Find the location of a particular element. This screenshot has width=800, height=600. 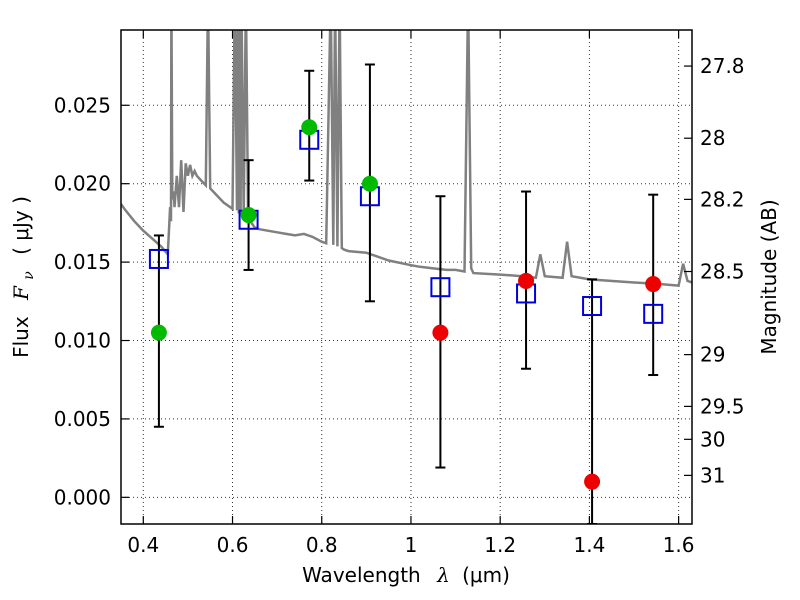

y2-tick-label: 27.8 is located at coordinates (722, 66).